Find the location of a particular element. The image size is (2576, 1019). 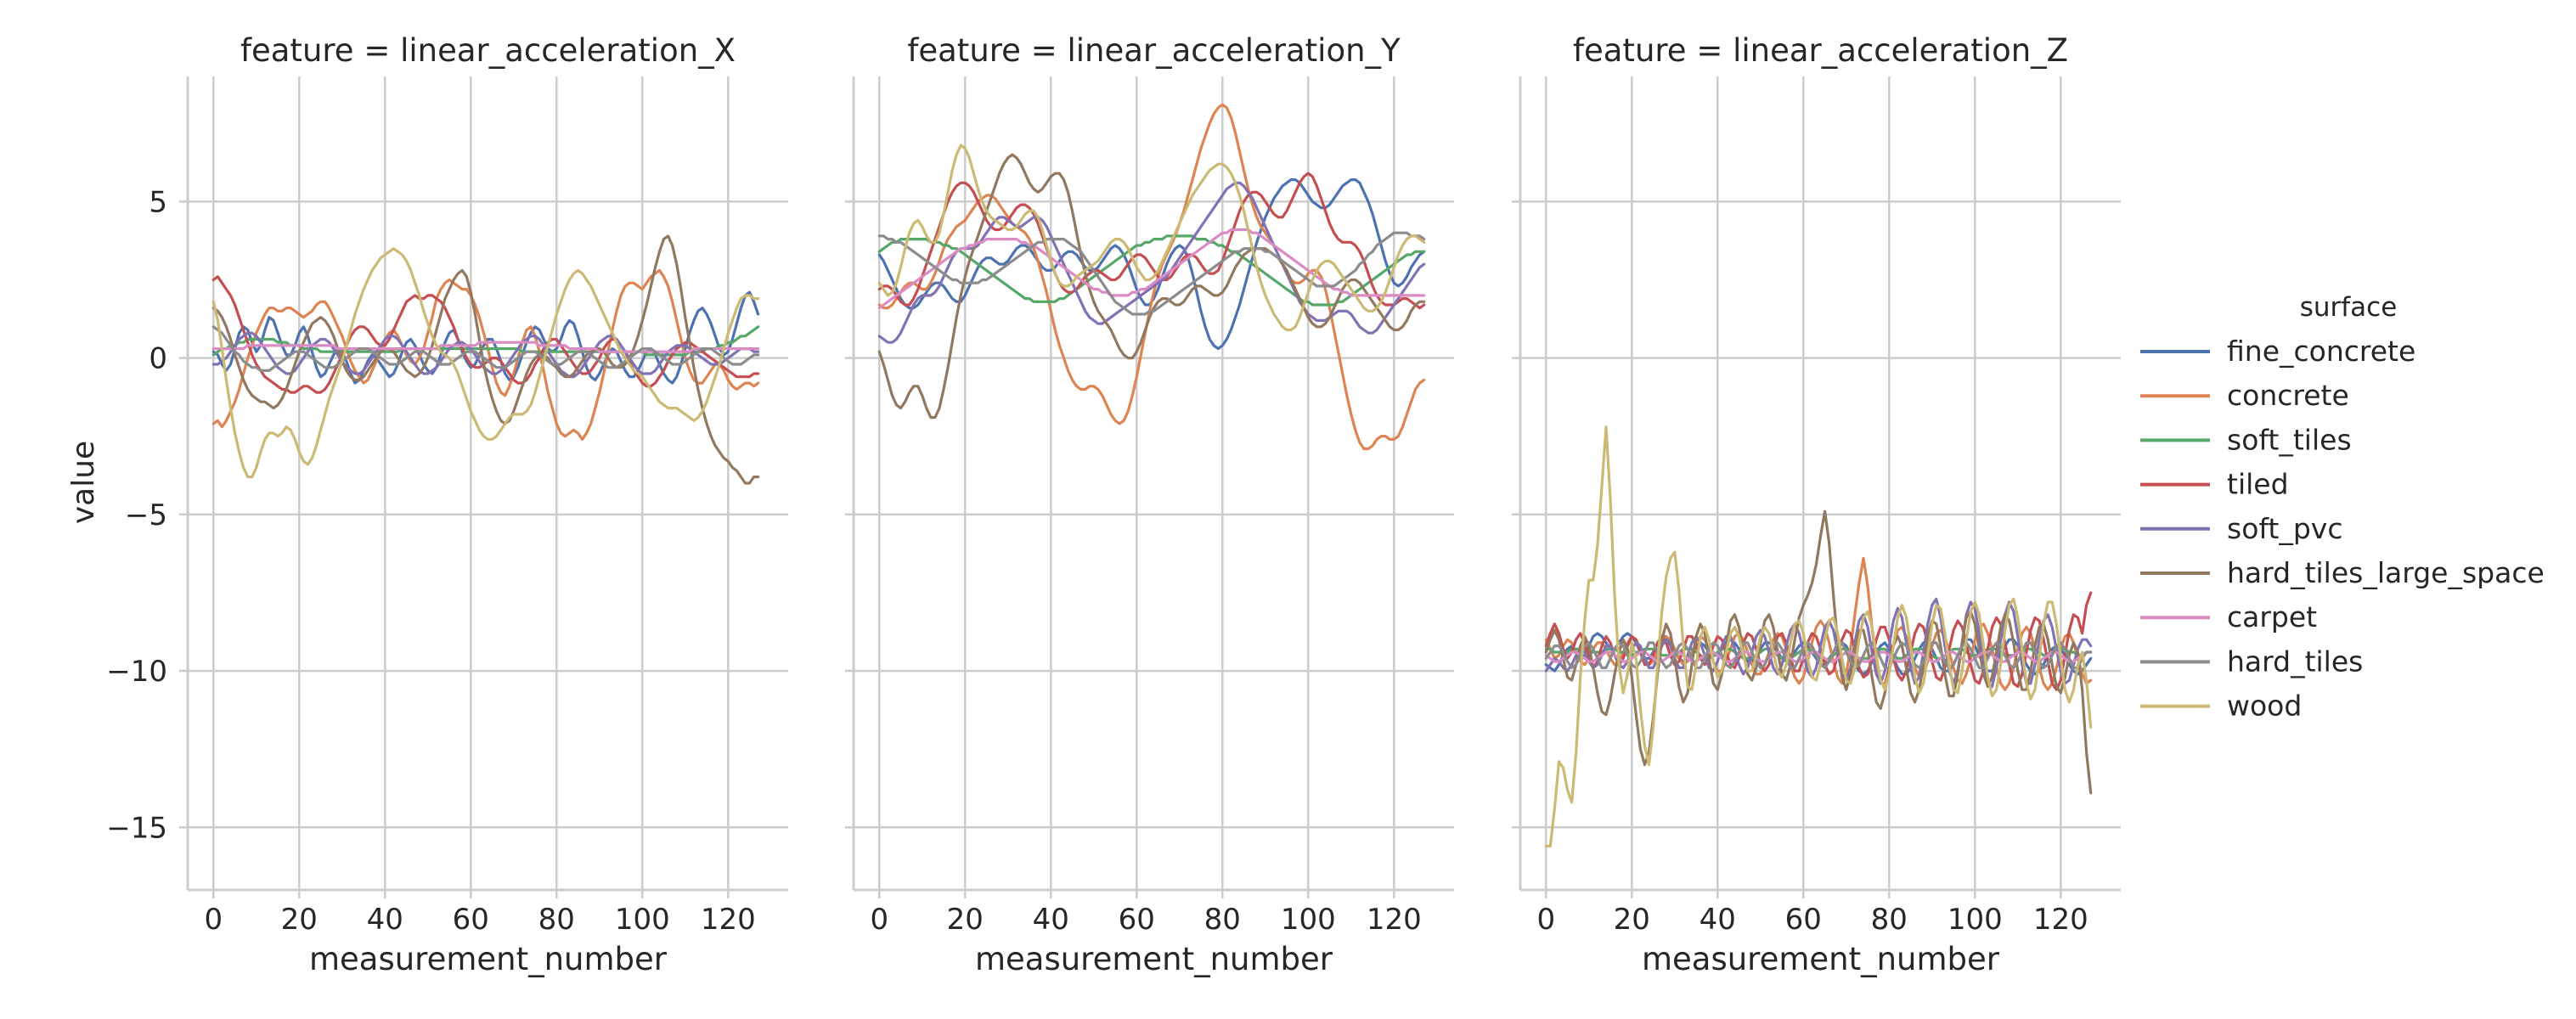

legend-entry-soft_tiles: soft_tiles is located at coordinates (2289, 439).